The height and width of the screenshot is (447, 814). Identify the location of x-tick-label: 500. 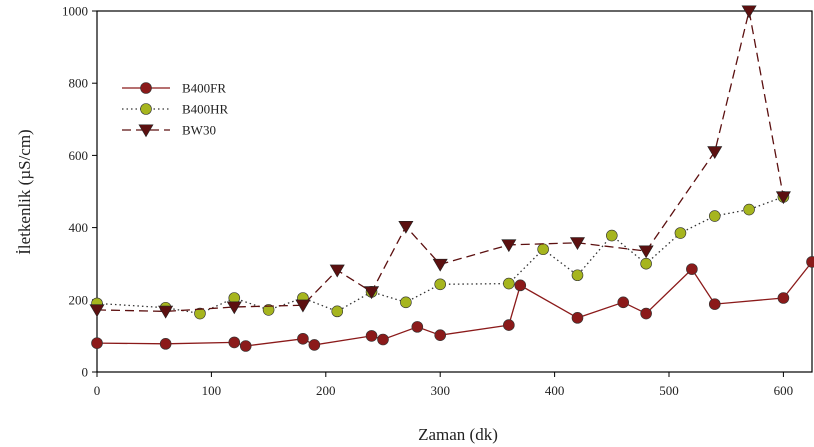
(669, 390).